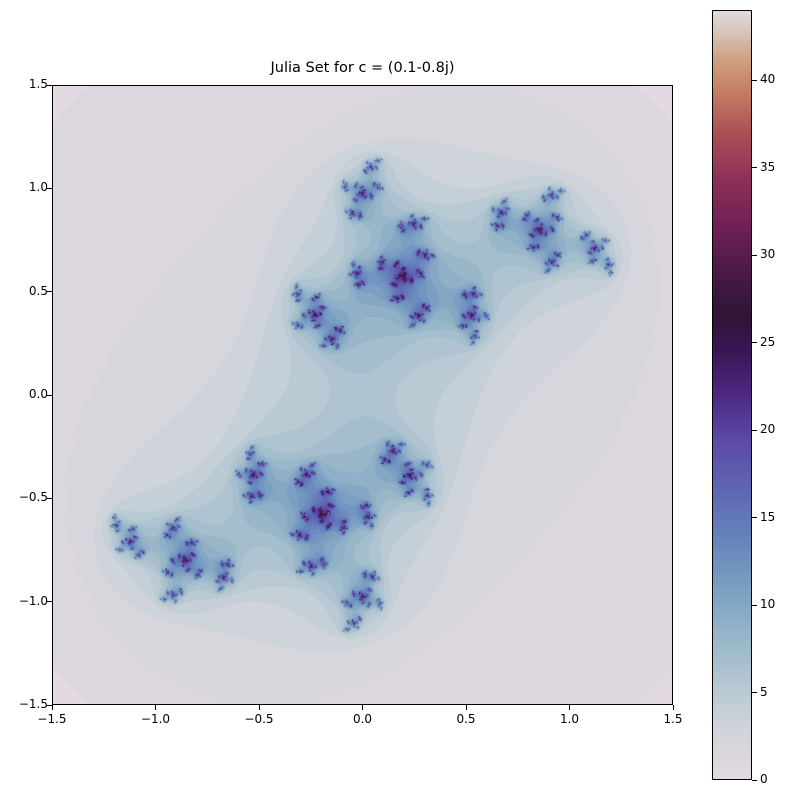 This screenshot has width=787, height=798. What do you see at coordinates (768, 341) in the screenshot?
I see `colorbar-tick-label: 25` at bounding box center [768, 341].